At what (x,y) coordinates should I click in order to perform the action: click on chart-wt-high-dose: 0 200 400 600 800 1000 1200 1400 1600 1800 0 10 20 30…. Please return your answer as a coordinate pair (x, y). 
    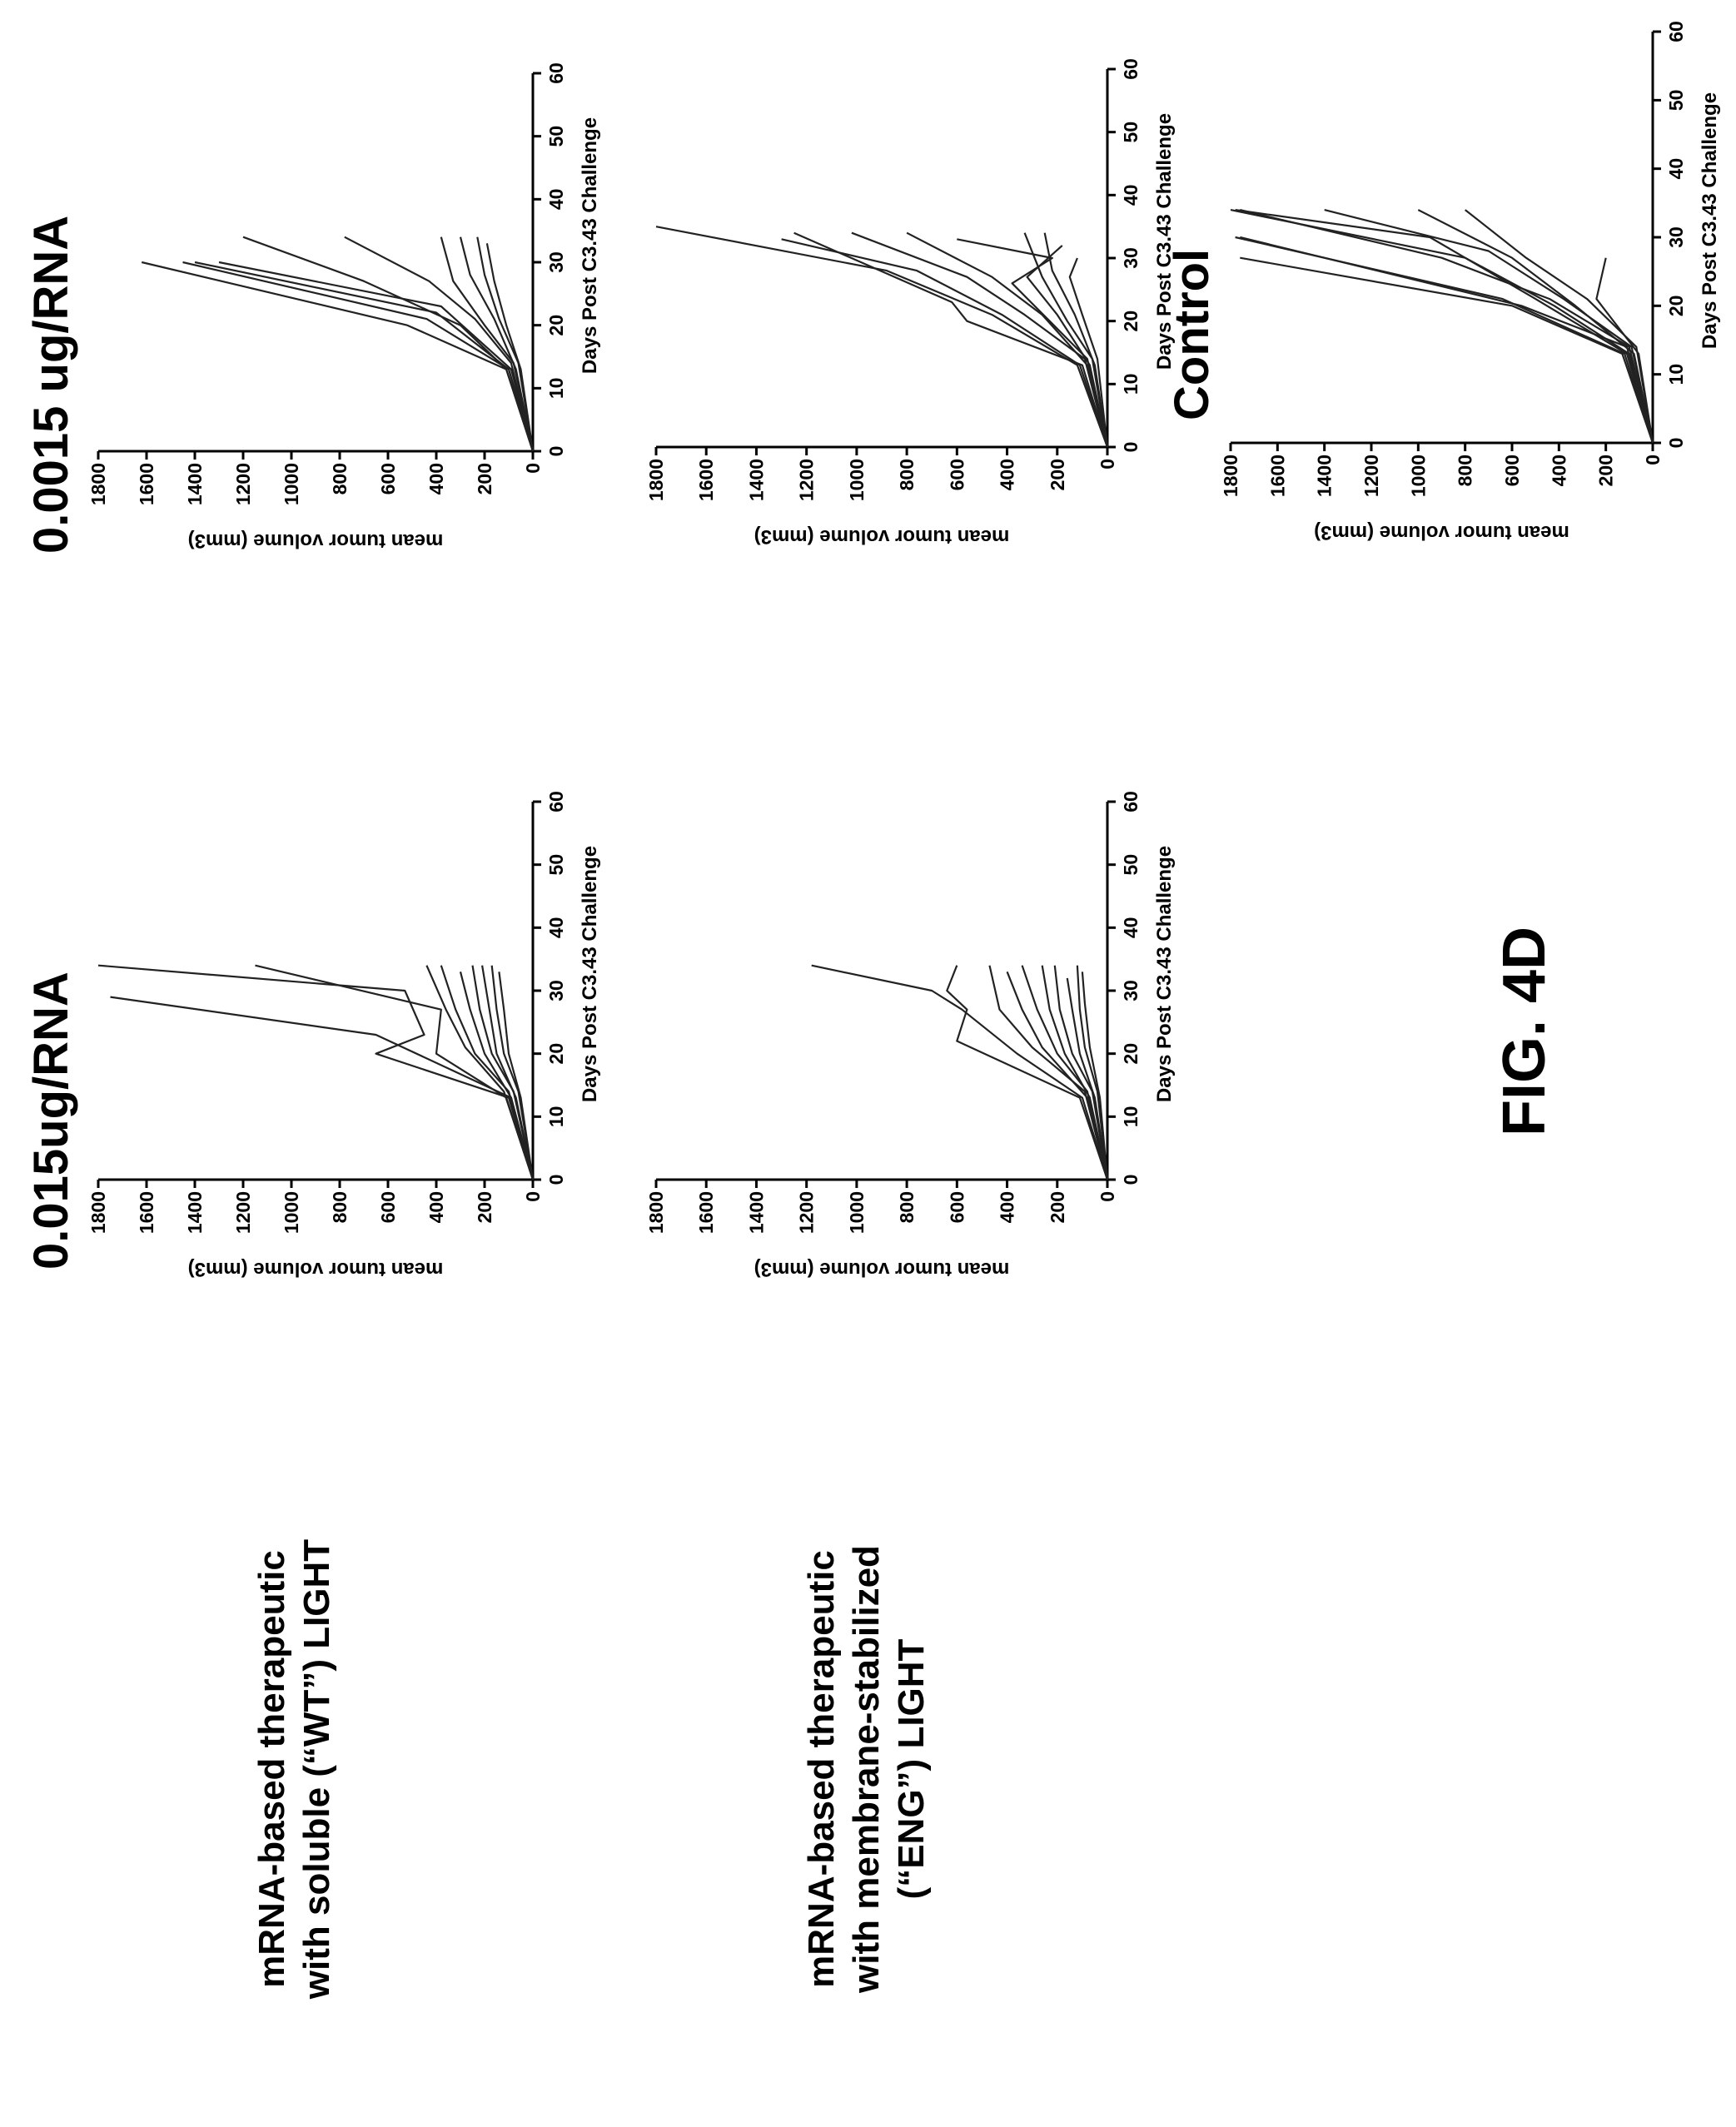
    Looking at the image, I should click on (344, 1035).